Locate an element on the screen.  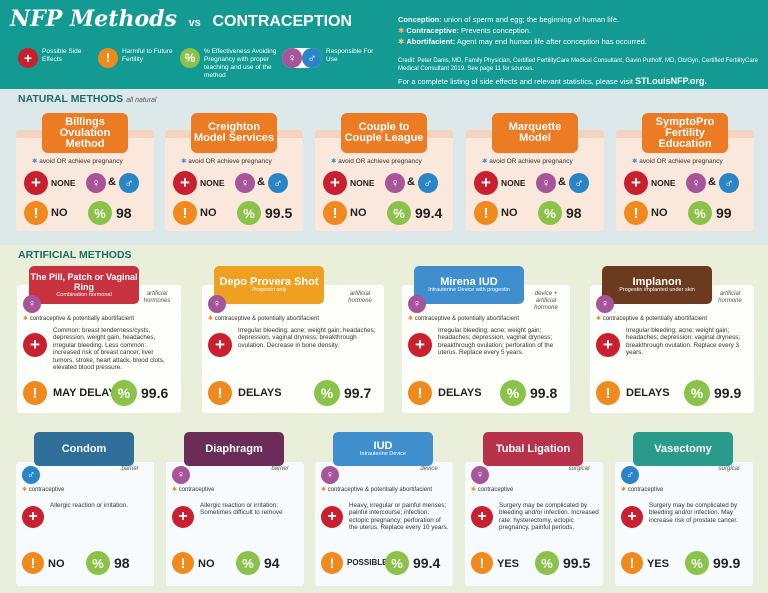
method-name-badge: Vasectomy is located at coordinates (683, 449).